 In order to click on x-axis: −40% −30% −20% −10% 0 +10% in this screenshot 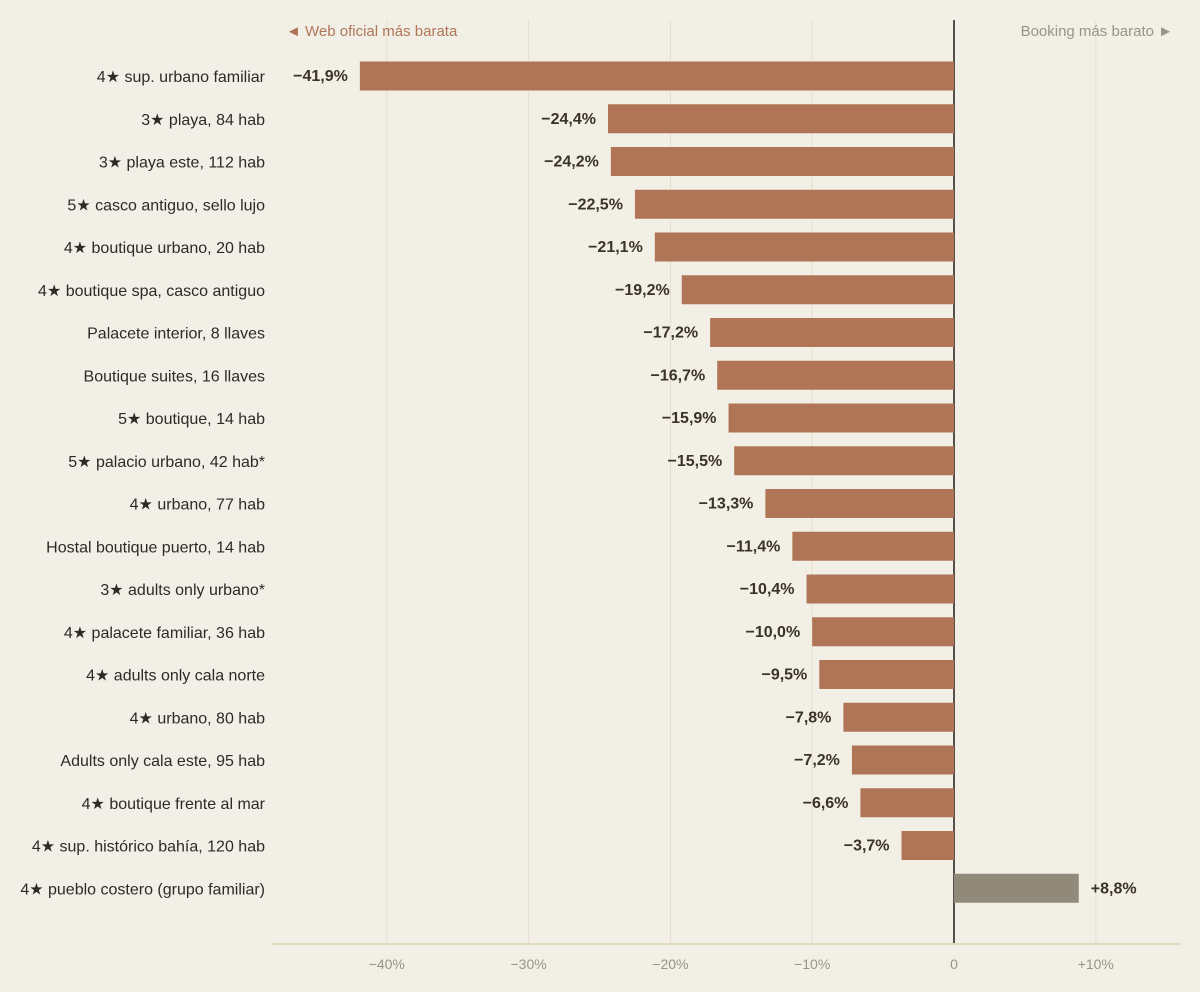, I will do `click(726, 957)`.